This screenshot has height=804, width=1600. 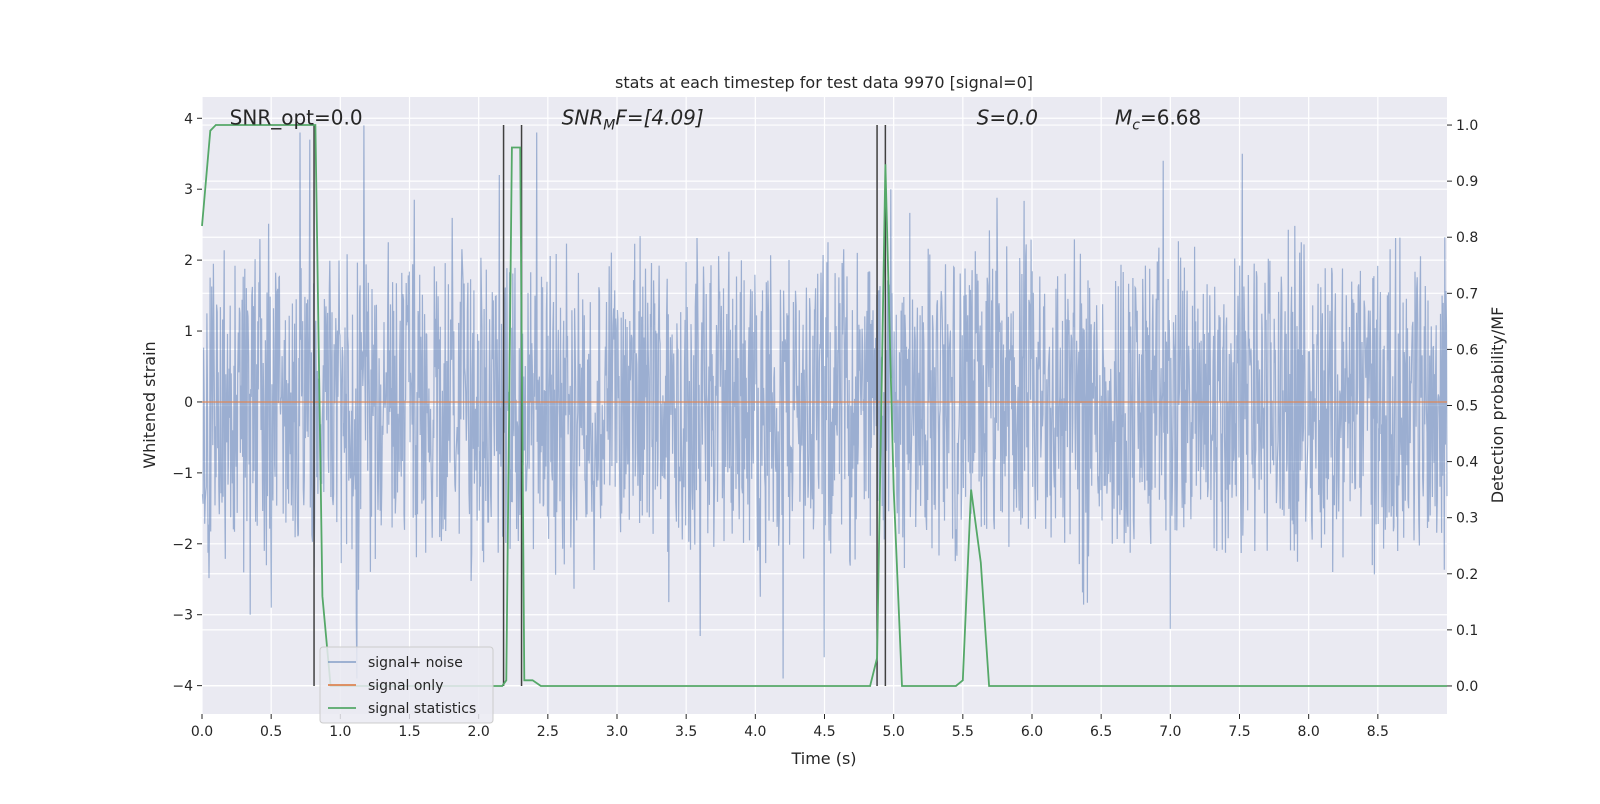 What do you see at coordinates (1497, 405) in the screenshot?
I see `y-axis-label-right: Detection probability/MF` at bounding box center [1497, 405].